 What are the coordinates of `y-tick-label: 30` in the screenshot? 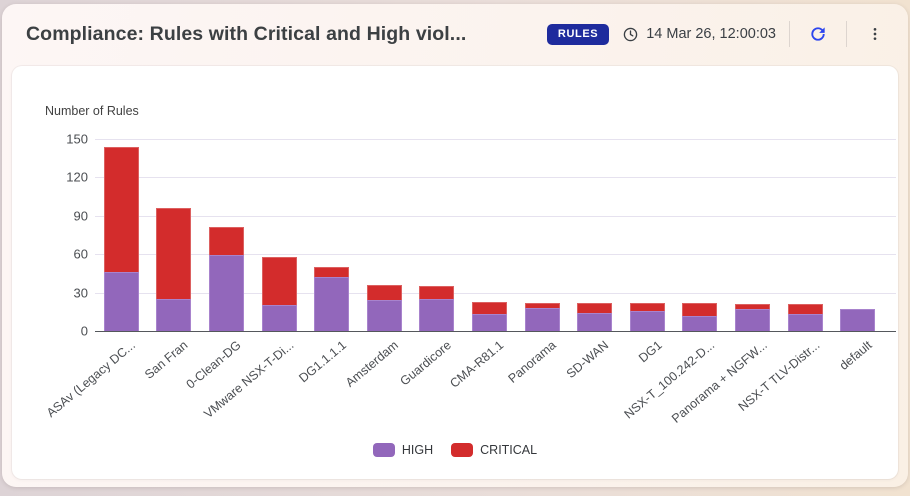 It's located at (80, 293).